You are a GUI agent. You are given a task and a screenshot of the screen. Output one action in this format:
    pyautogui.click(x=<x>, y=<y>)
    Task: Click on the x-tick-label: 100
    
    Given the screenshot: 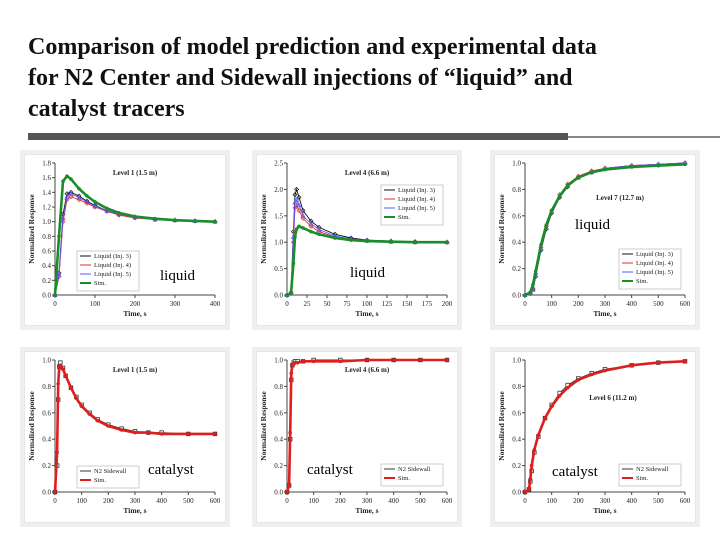 What is the action you would take?
    pyautogui.click(x=95, y=304)
    